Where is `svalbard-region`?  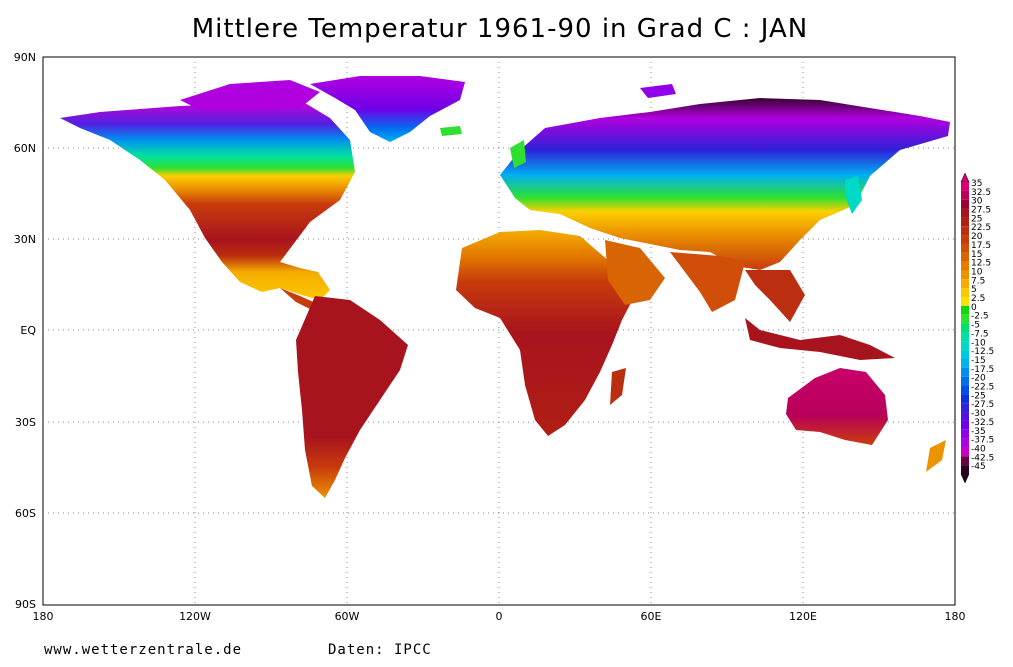 svalbard-region is located at coordinates (658, 91).